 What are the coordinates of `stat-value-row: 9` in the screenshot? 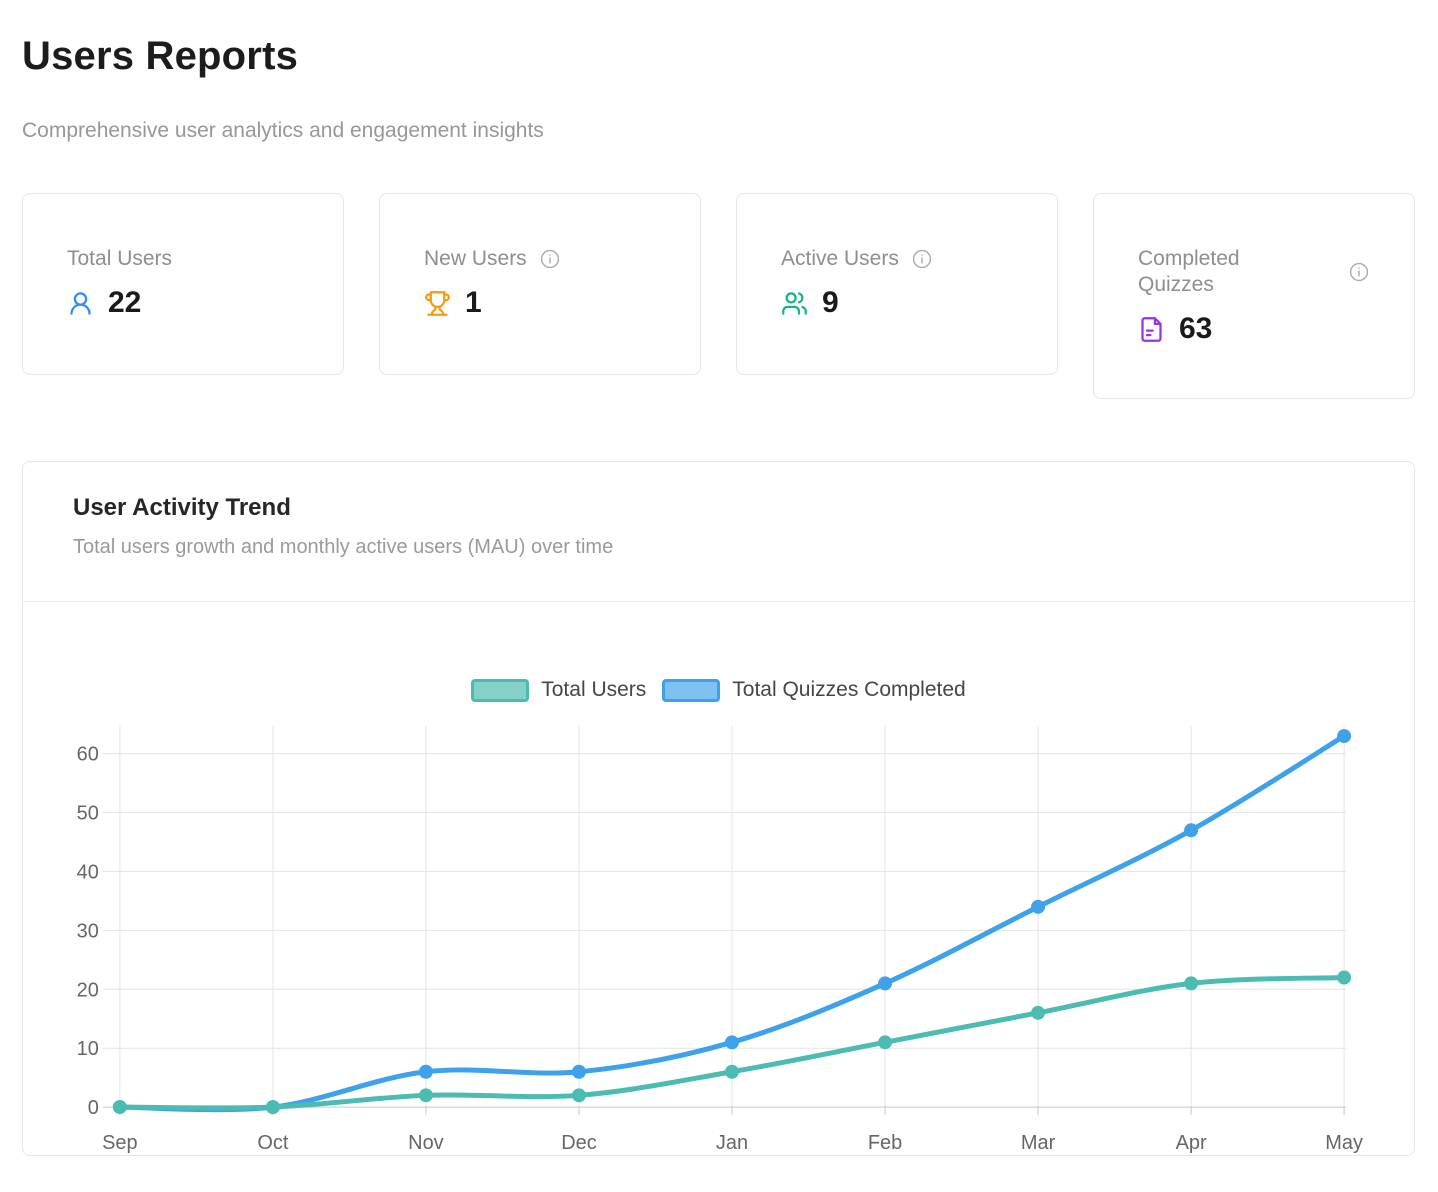 It's located at (897, 303).